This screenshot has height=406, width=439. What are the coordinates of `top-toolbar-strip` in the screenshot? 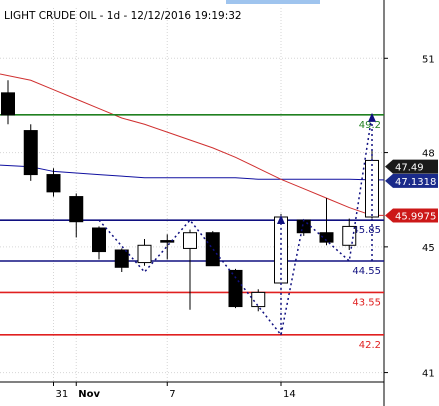 It's located at (273, 2).